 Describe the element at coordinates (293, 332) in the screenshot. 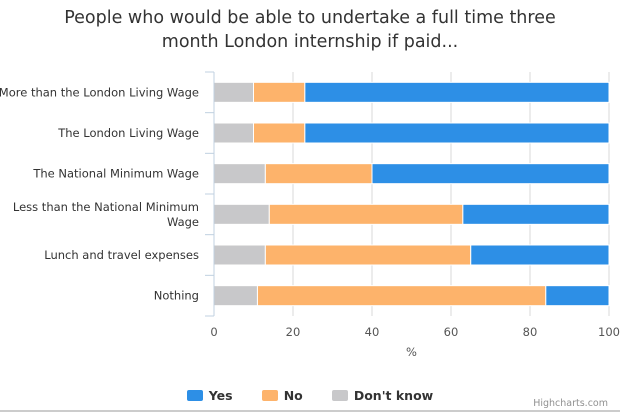

I see `x-tick-label: 20` at that location.